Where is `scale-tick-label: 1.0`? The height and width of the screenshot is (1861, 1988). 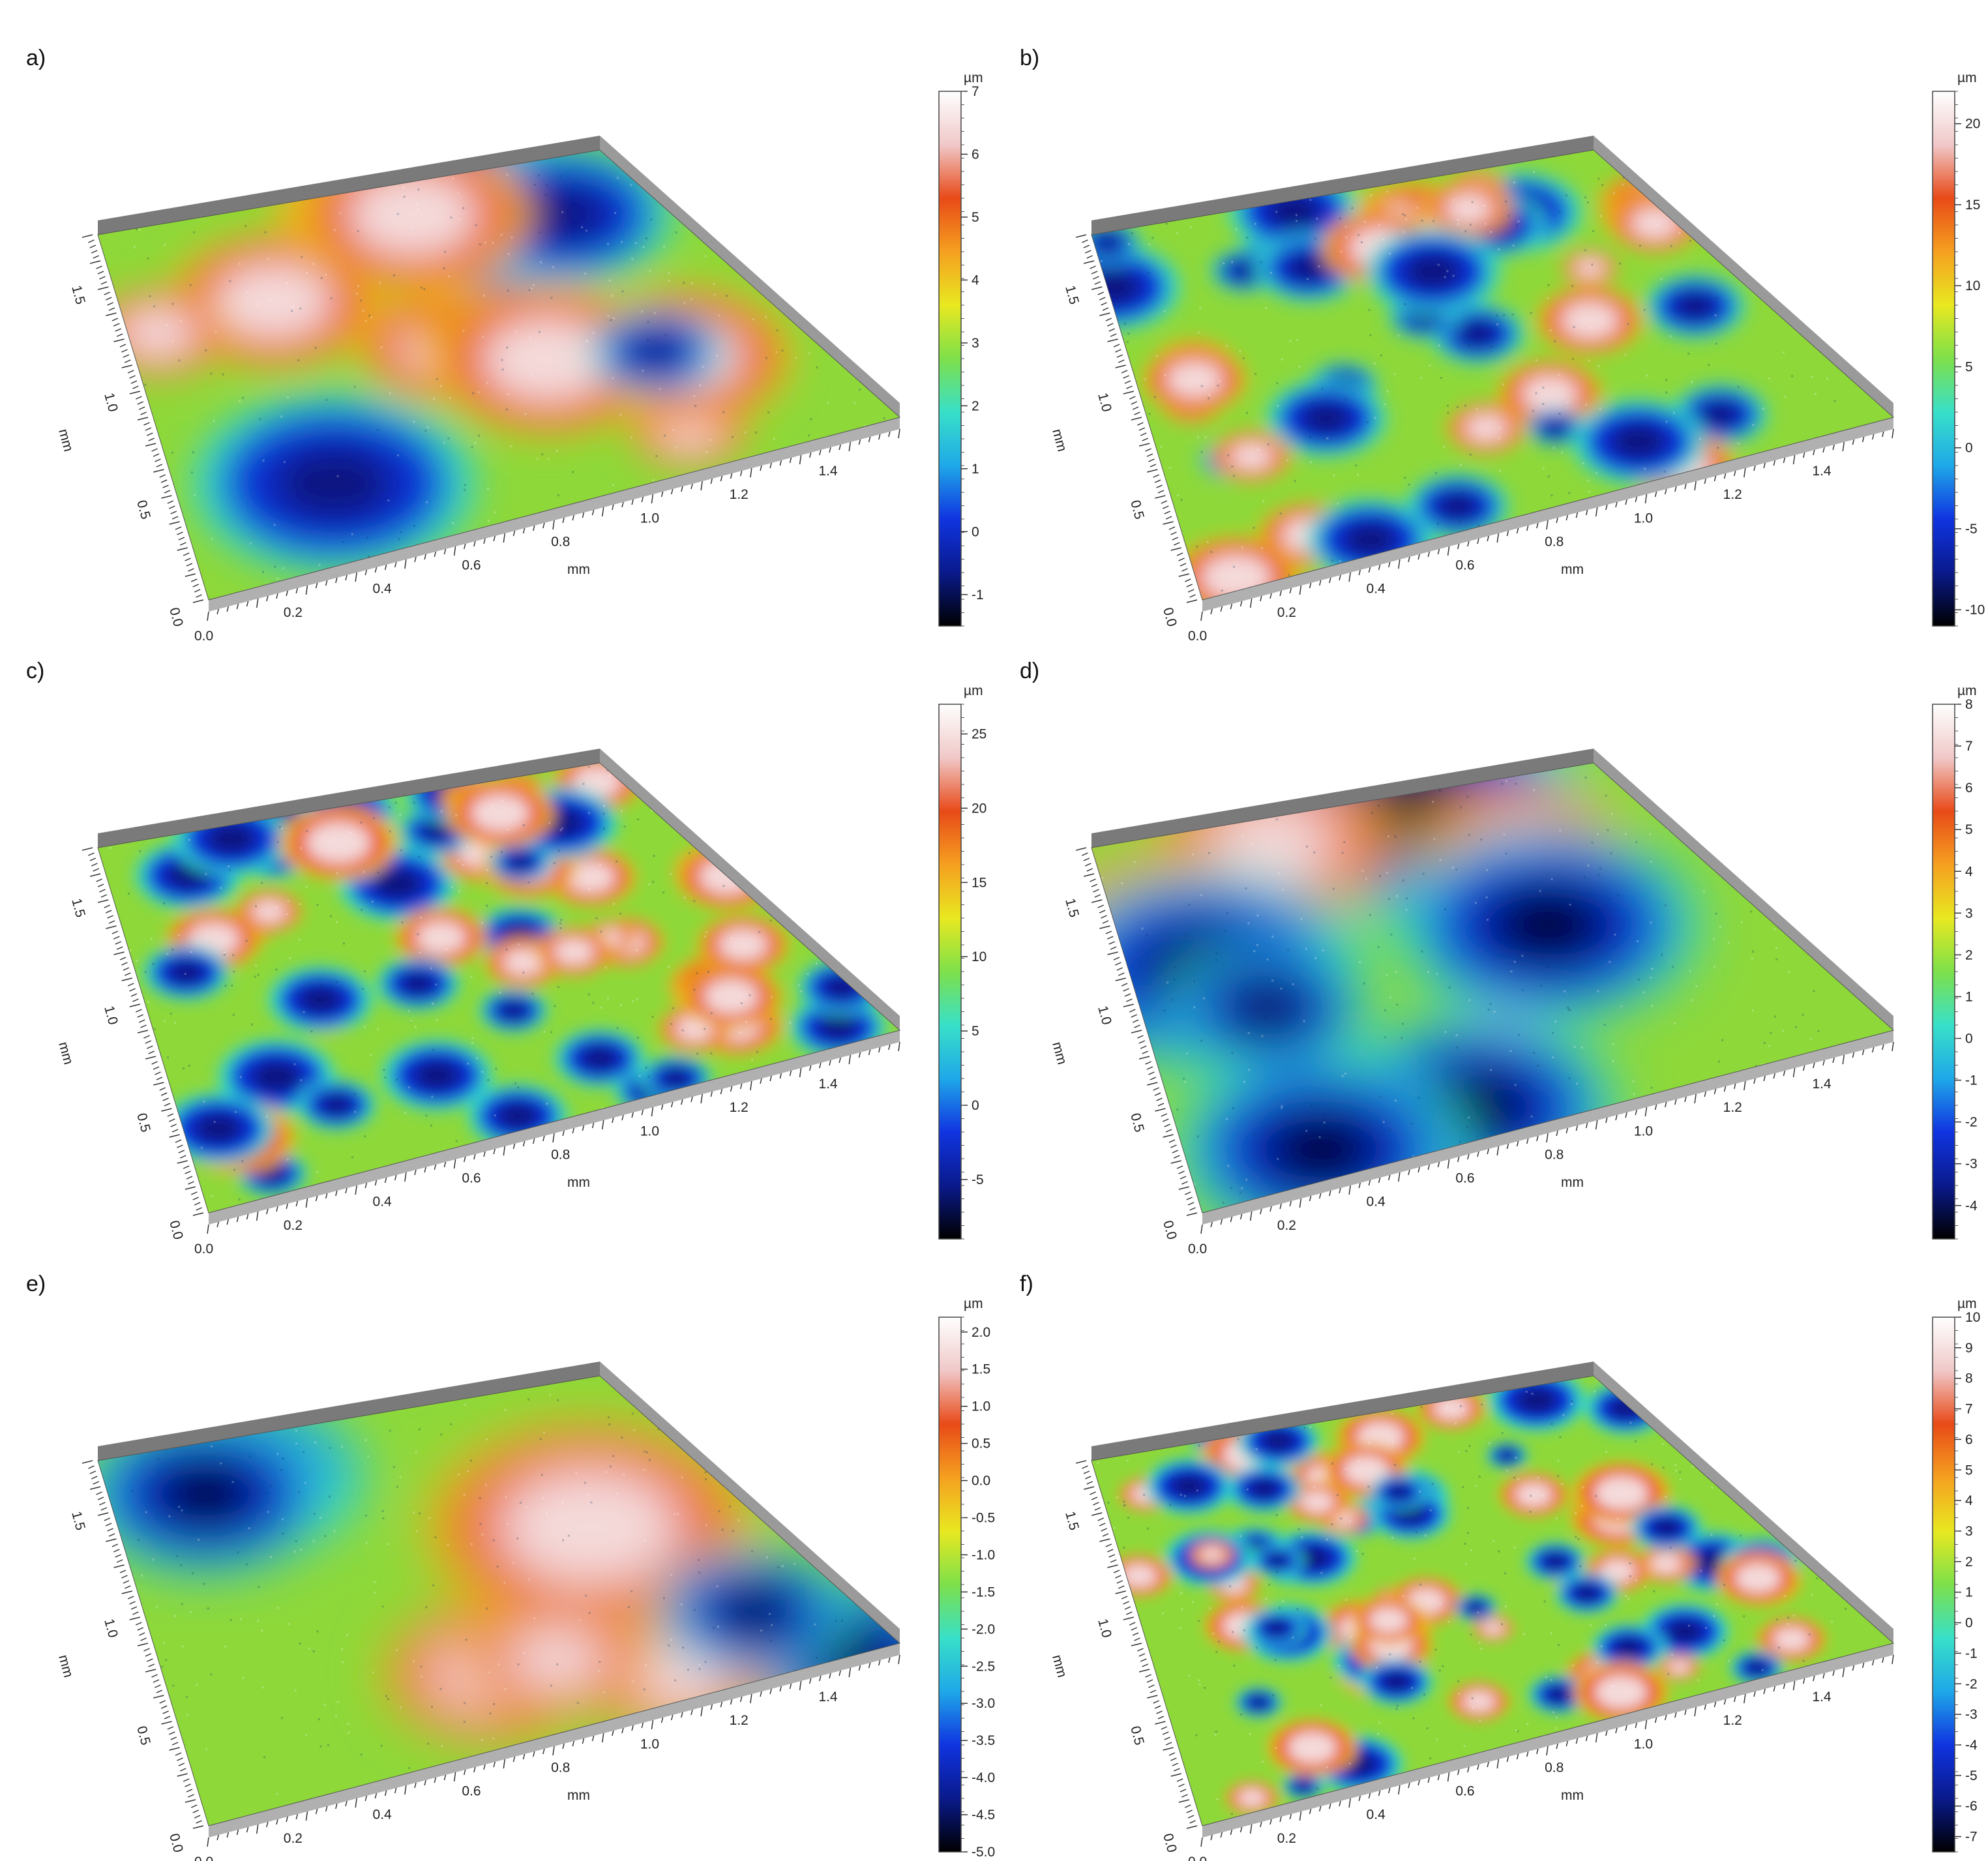 scale-tick-label: 1.0 is located at coordinates (981, 1406).